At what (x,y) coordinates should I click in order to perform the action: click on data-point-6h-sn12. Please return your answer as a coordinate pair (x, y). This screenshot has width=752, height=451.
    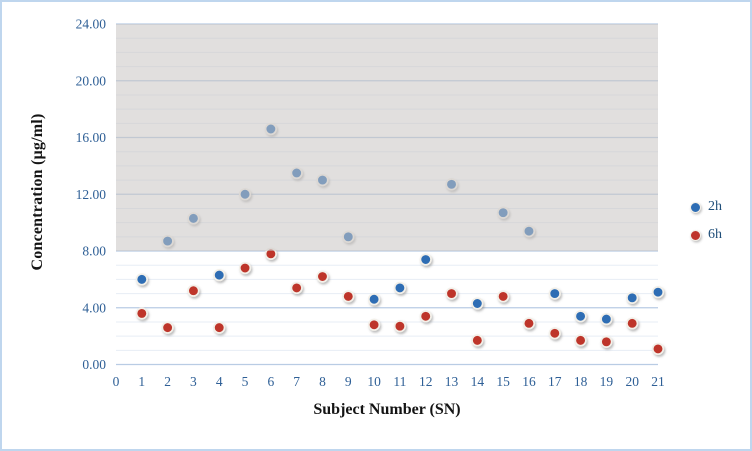
    Looking at the image, I should click on (425, 316).